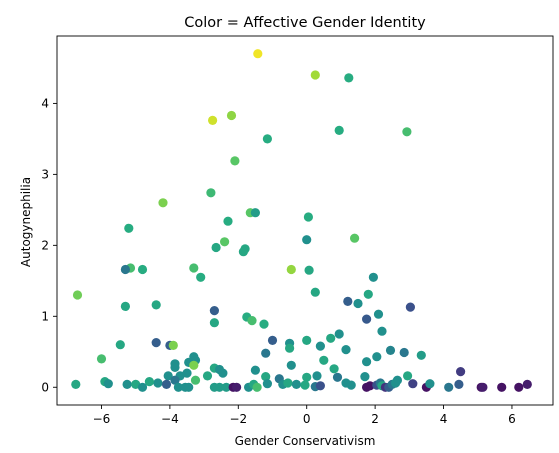 The image size is (559, 453). What do you see at coordinates (170, 419) in the screenshot?
I see `x-tick-label: −4` at bounding box center [170, 419].